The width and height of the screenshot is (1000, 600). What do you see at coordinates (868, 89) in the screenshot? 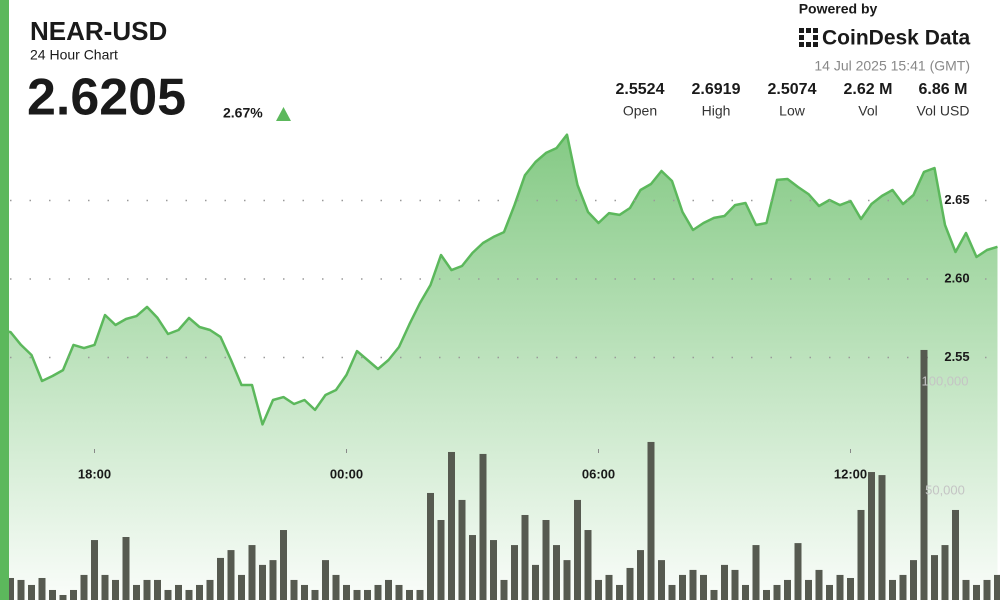
I see `stat-value: 2.62 M` at bounding box center [868, 89].